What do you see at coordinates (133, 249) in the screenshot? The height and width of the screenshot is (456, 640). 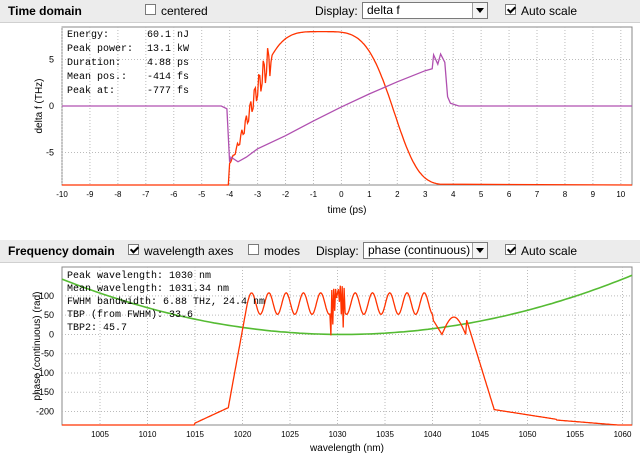 I see `wavelength-axes-checkbox` at bounding box center [133, 249].